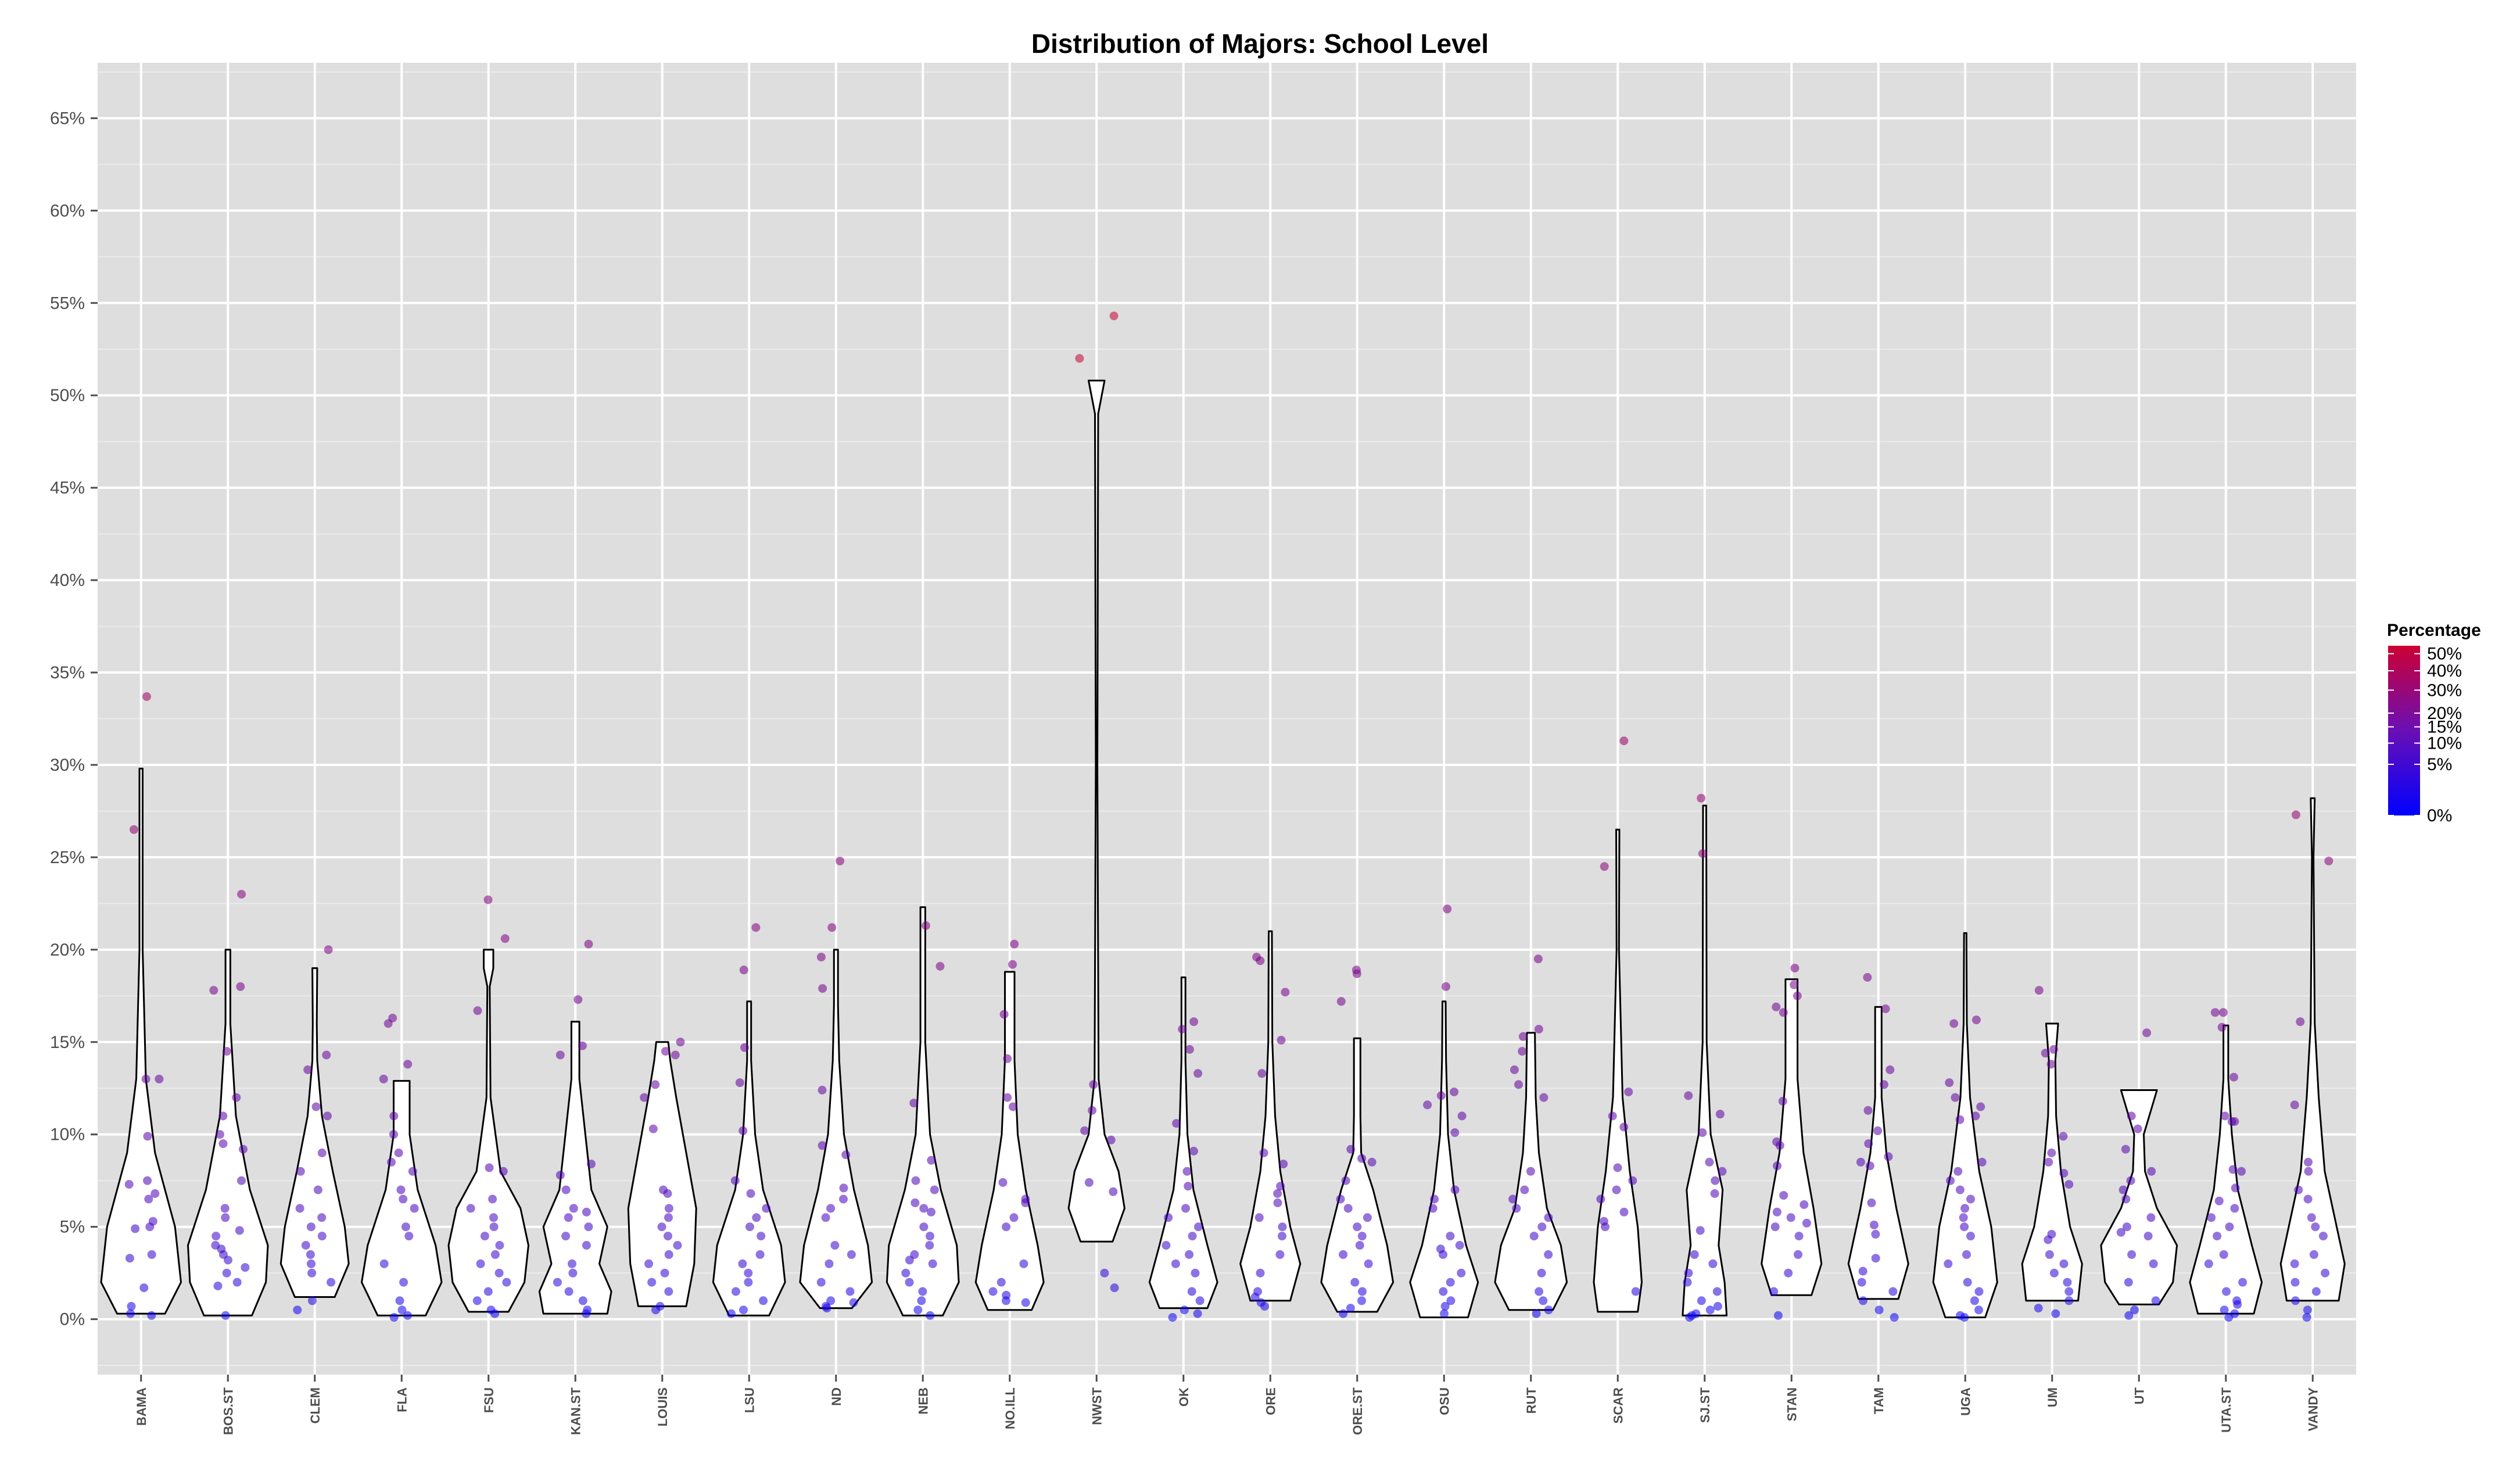 Image resolution: width=2520 pixels, height=1481 pixels. Describe the element at coordinates (836, 1129) in the screenshot. I see `violin-nd` at that location.